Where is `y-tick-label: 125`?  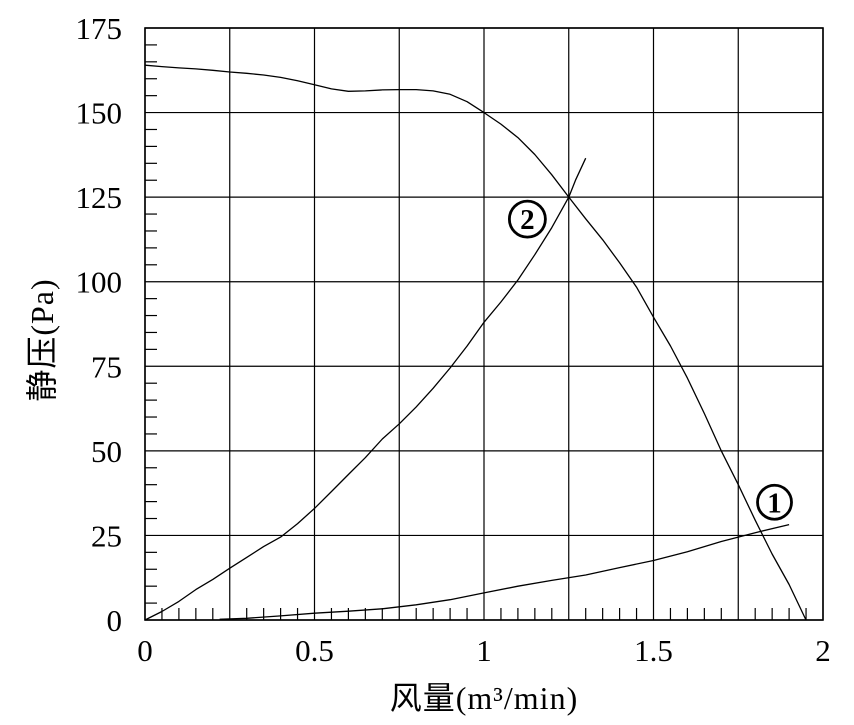
y-tick-label: 125 is located at coordinates (99, 197).